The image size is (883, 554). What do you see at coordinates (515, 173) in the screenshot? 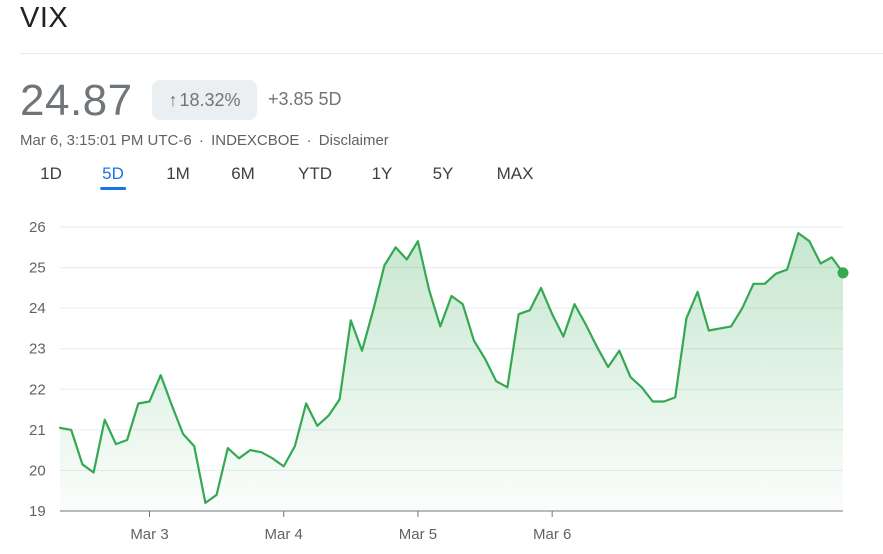
I see `tab-max: MAX` at bounding box center [515, 173].